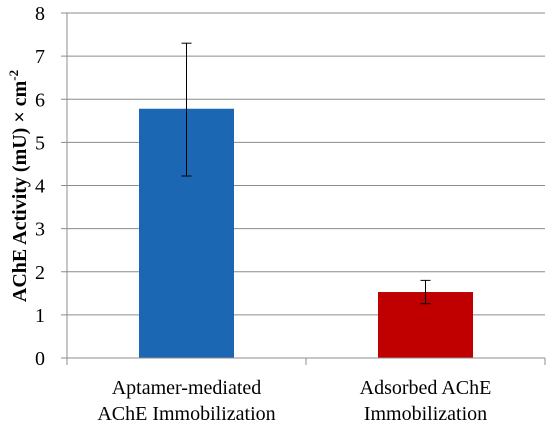 Image resolution: width=550 pixels, height=429 pixels. I want to click on y-tick-label: 8, so click(40, 14).